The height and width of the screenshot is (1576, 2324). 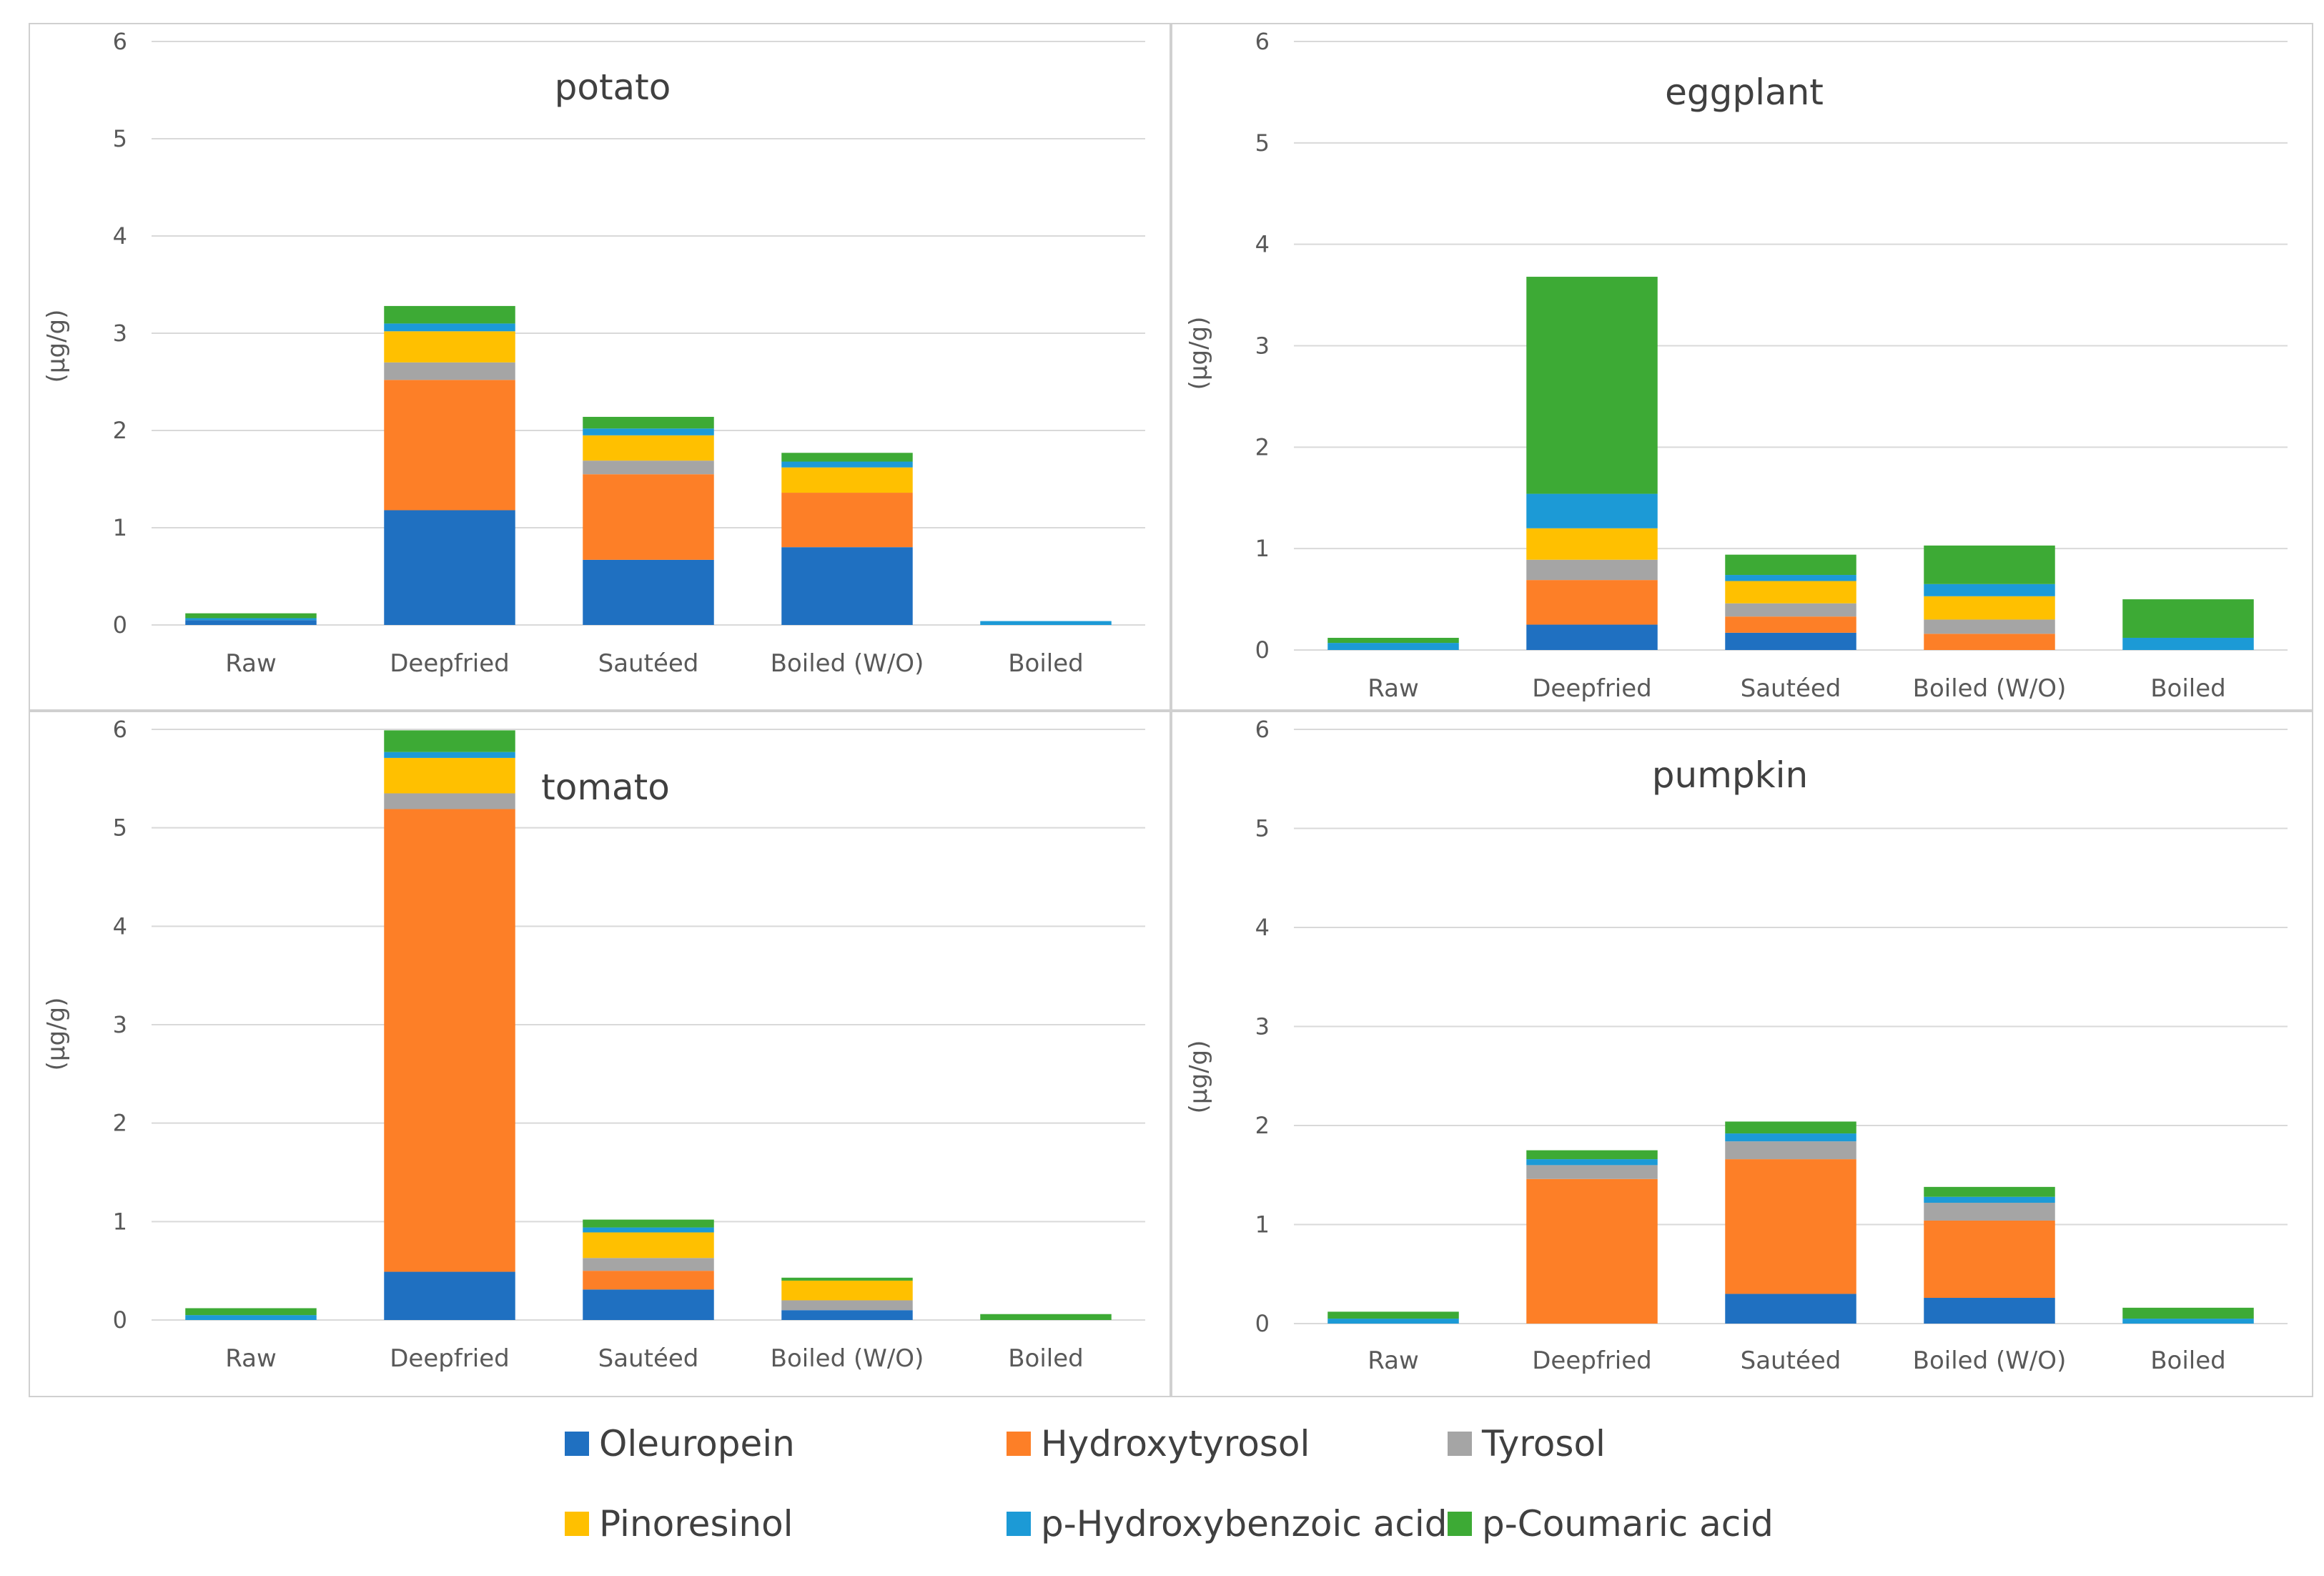 I want to click on legend-item-p-hydroxybenzoic-acid: p-Hydroxybenzoic acid, so click(x=1227, y=1524).